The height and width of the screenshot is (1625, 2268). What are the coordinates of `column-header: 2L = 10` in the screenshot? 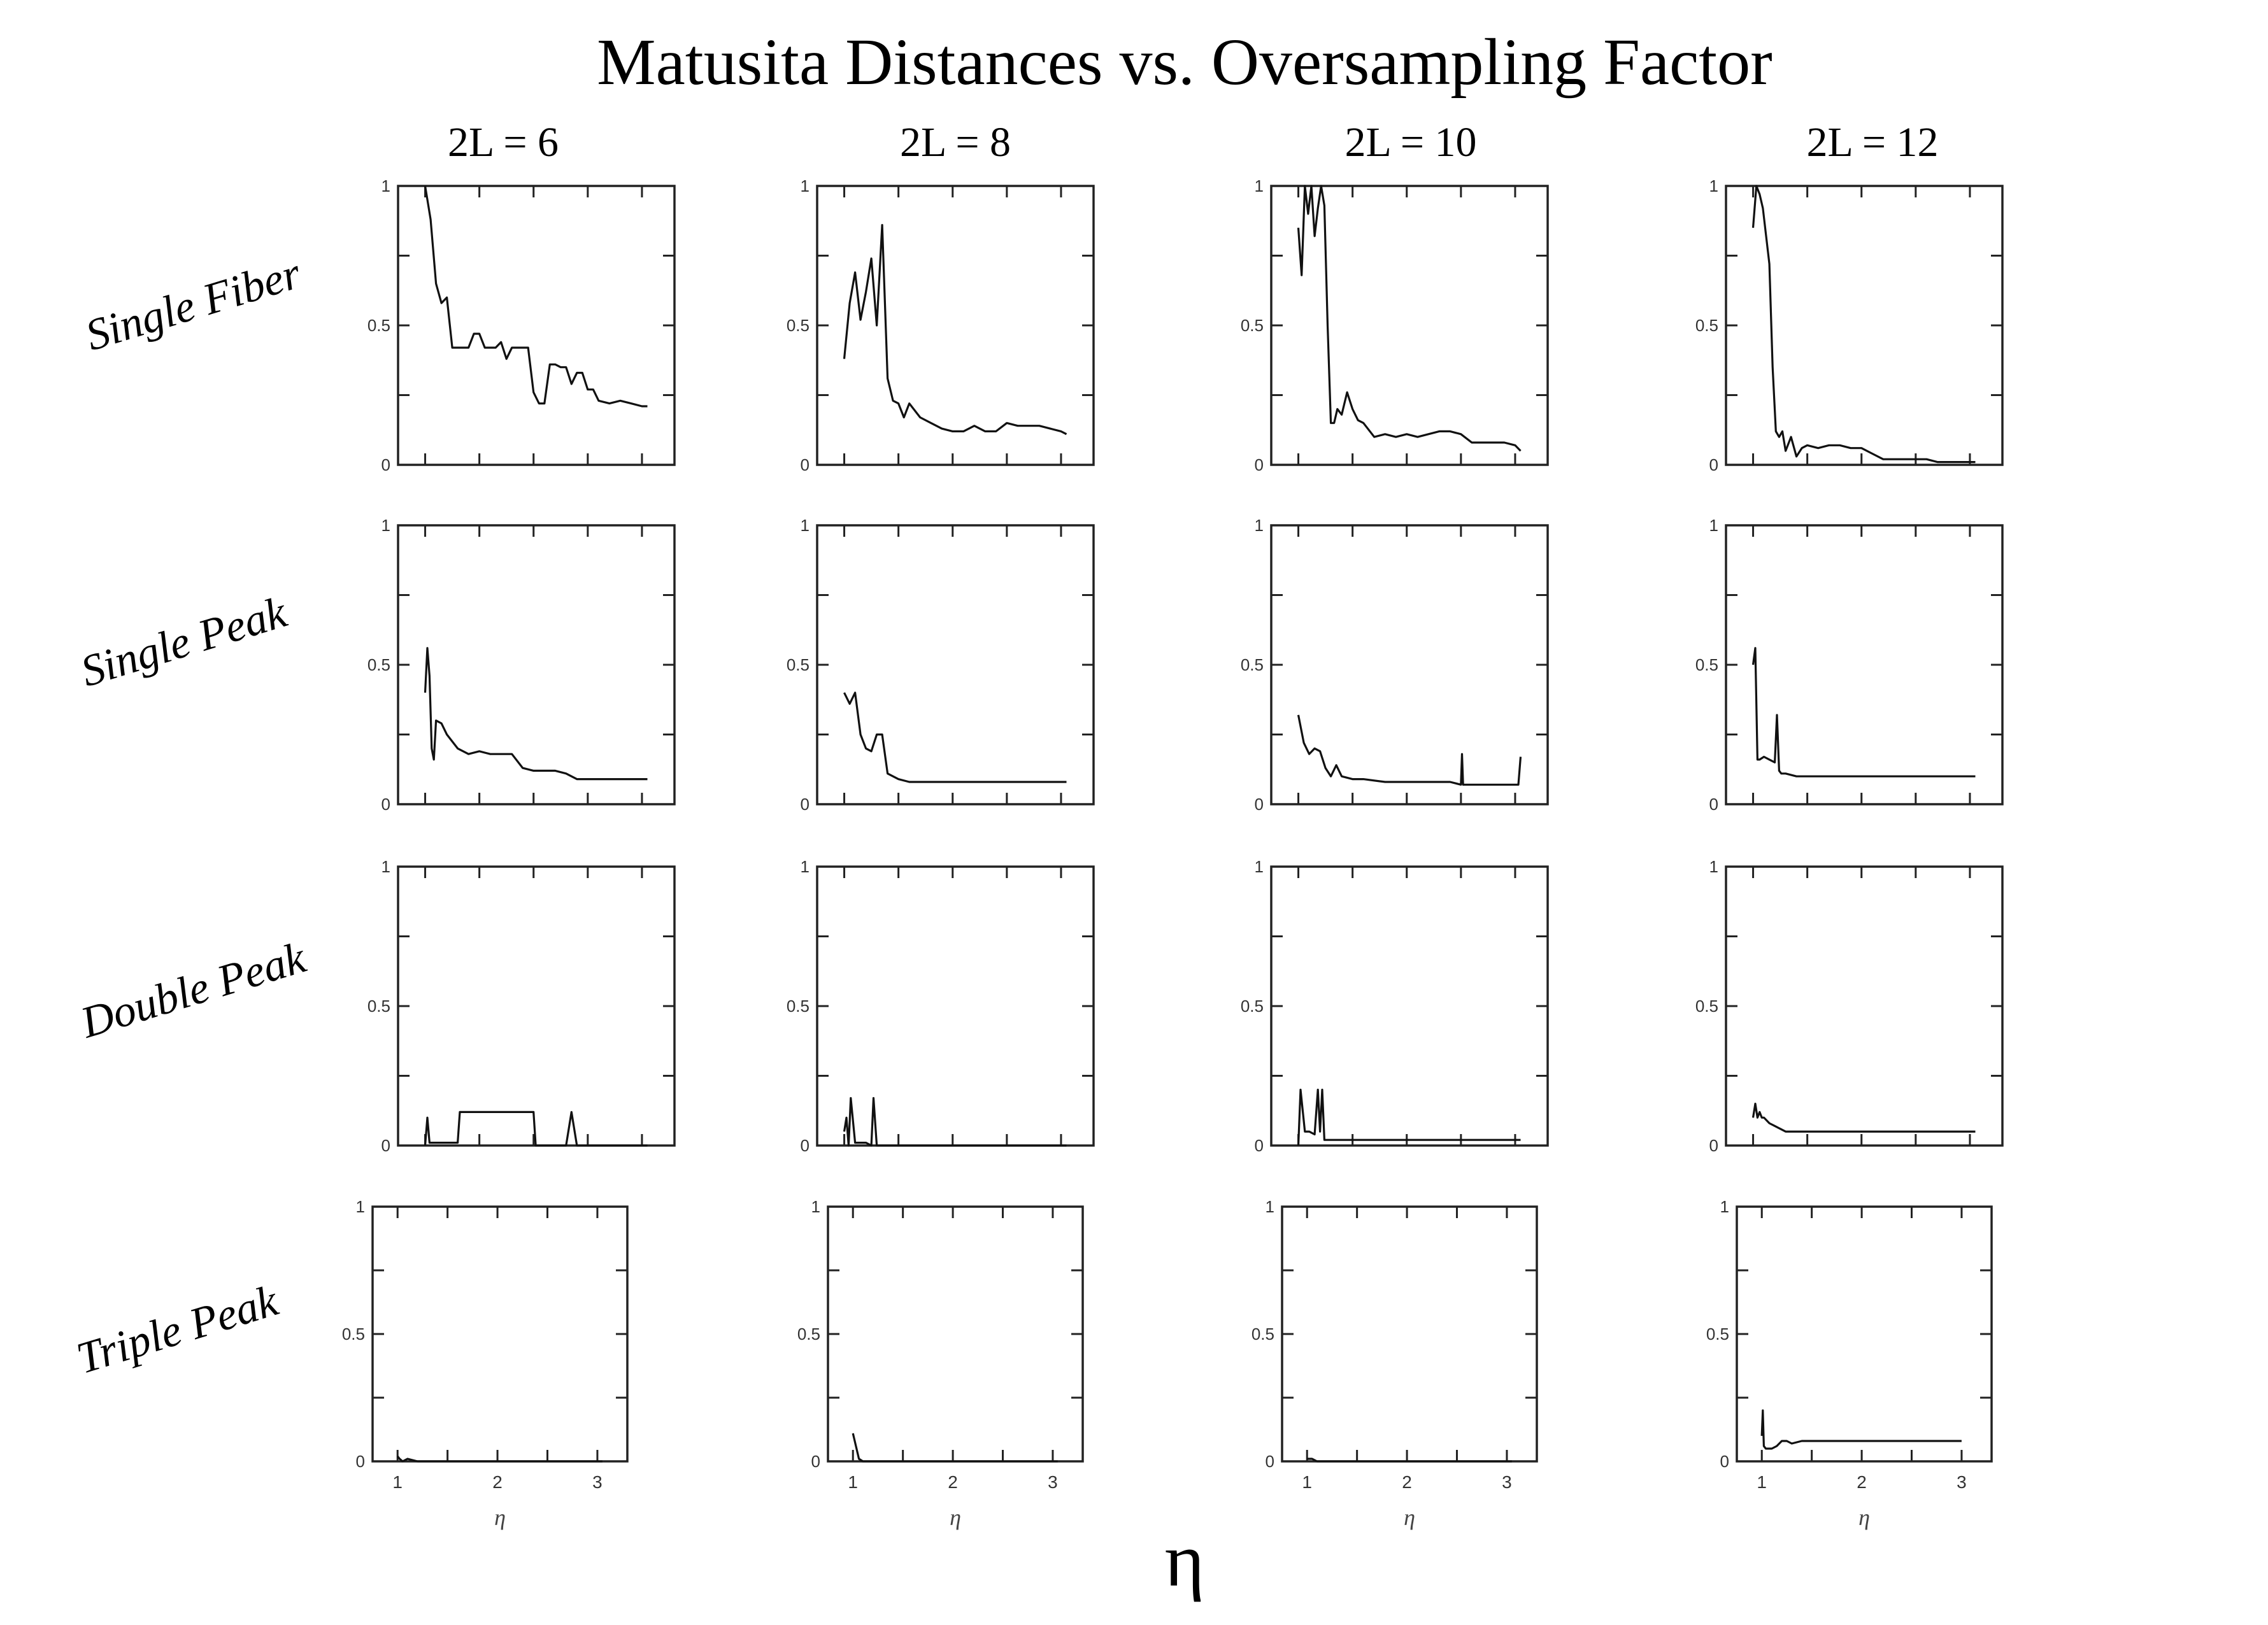 It's located at (1410, 142).